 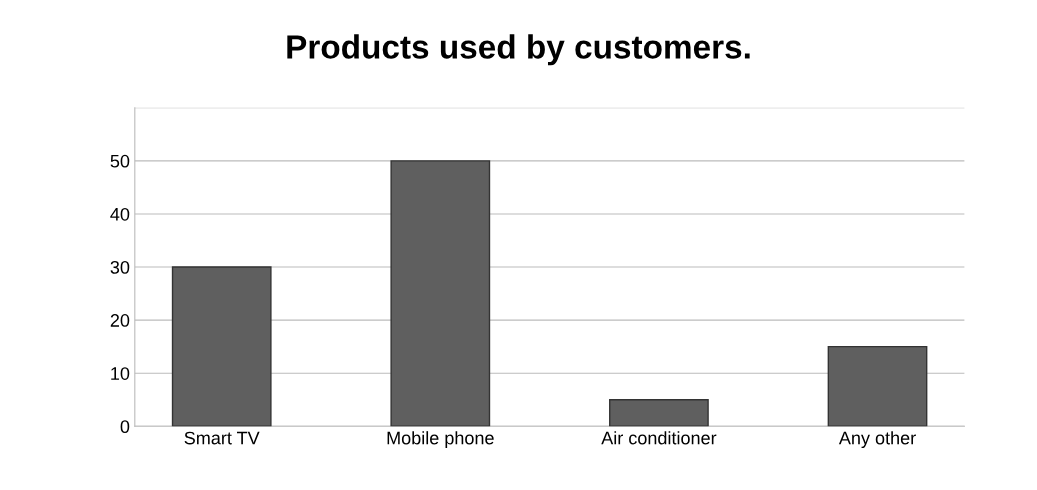 What do you see at coordinates (120, 214) in the screenshot?
I see `y-tick-label: 40` at bounding box center [120, 214].